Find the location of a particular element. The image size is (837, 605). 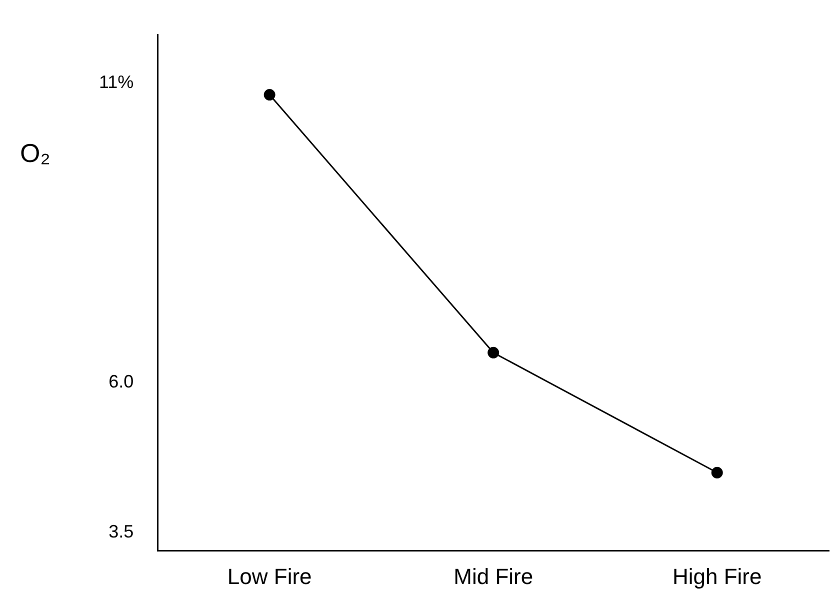

y-tick-label: 3.5 is located at coordinates (121, 532).